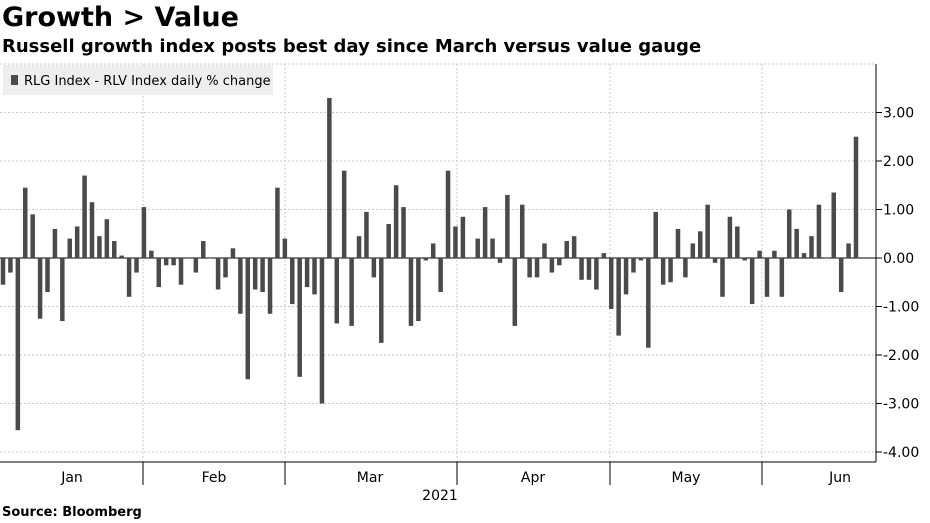 The width and height of the screenshot is (930, 523). Describe the element at coordinates (898, 162) in the screenshot. I see `y-tick-label: 2.00` at that location.